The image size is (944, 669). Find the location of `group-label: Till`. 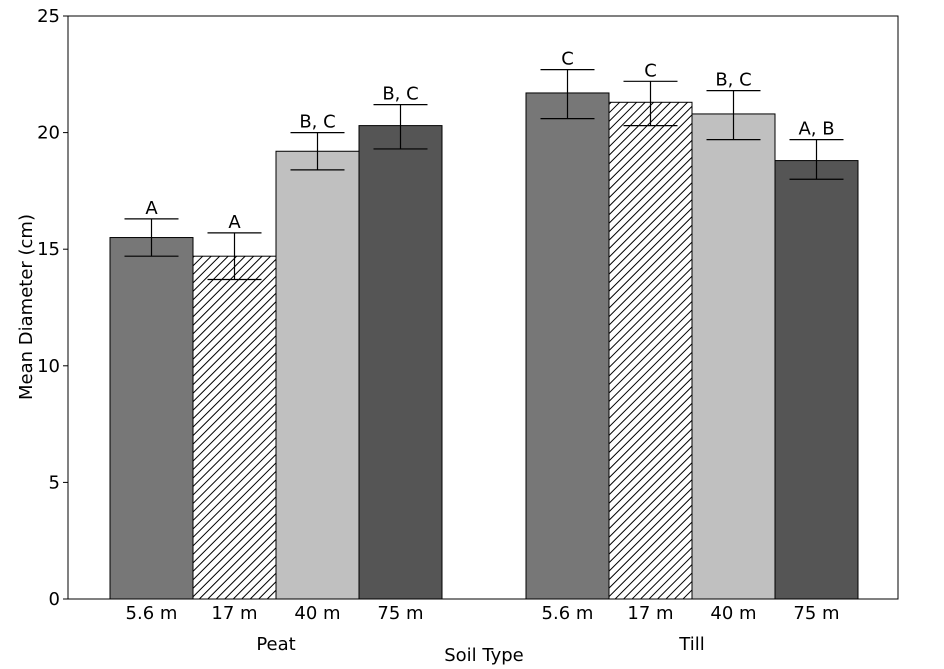

group-label: Till is located at coordinates (691, 644).